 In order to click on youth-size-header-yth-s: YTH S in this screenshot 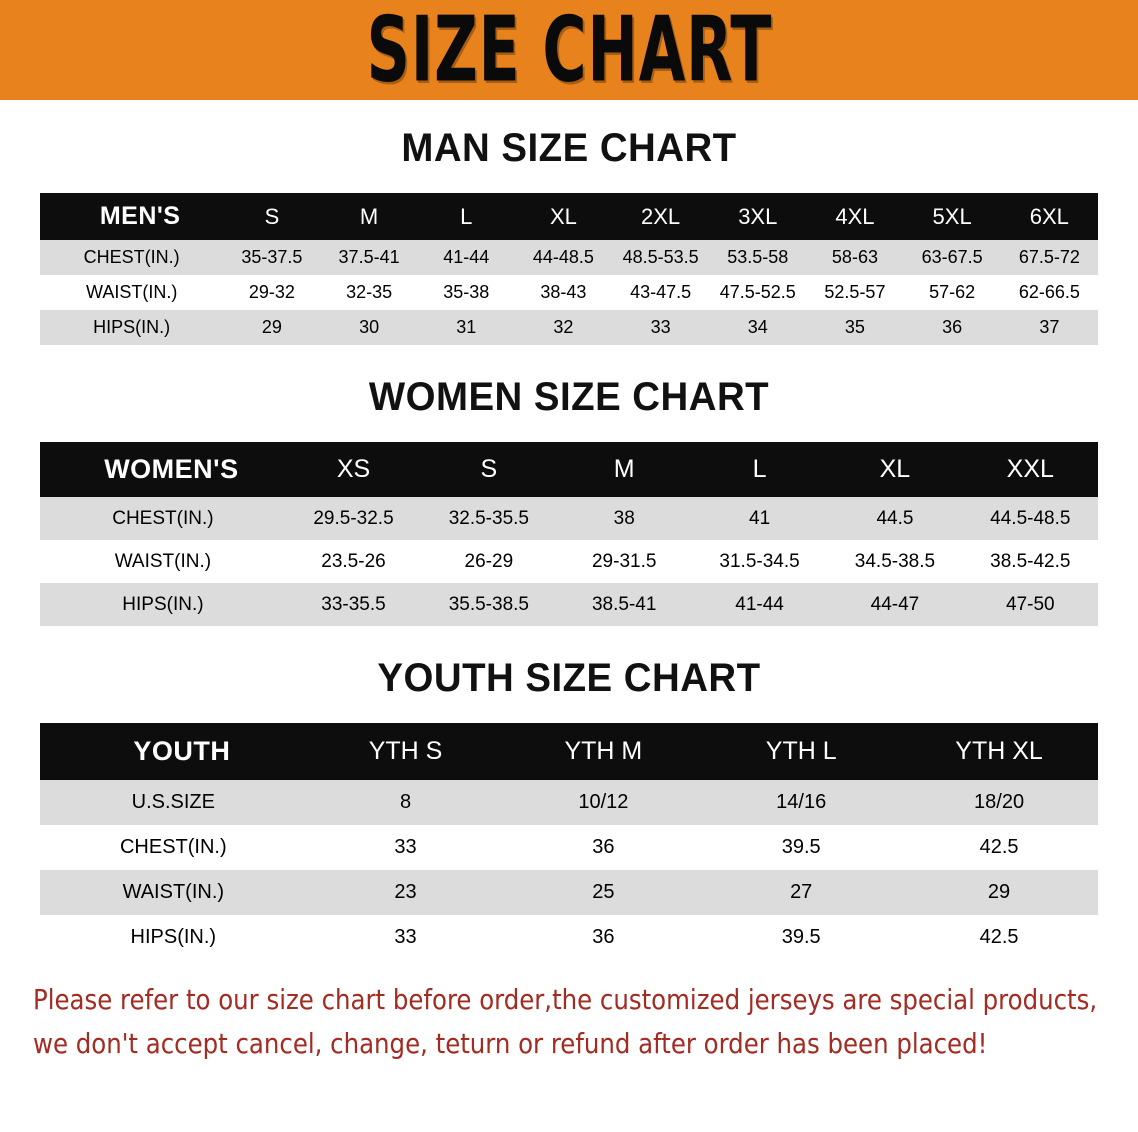, I will do `click(405, 751)`.